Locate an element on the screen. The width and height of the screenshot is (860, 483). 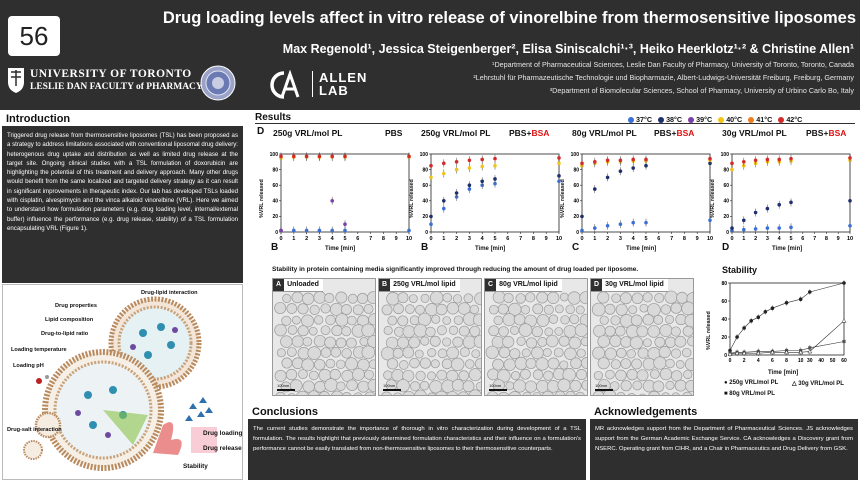
panel-1-title: 250g VRL/mol PL is located at coordinates (308, 133).